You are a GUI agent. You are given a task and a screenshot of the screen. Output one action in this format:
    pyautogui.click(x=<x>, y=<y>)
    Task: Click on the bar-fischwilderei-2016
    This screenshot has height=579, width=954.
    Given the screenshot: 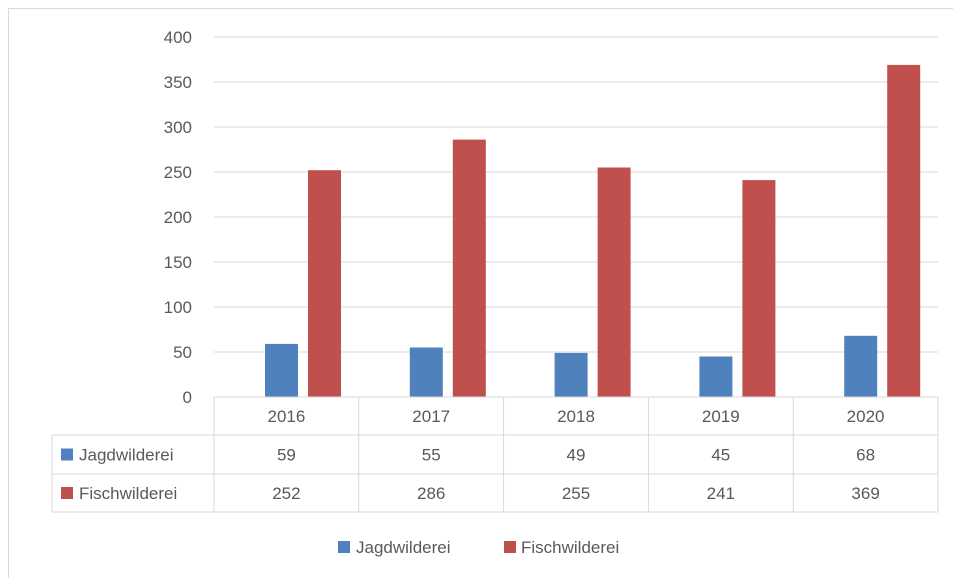 What is the action you would take?
    pyautogui.click(x=324, y=283)
    